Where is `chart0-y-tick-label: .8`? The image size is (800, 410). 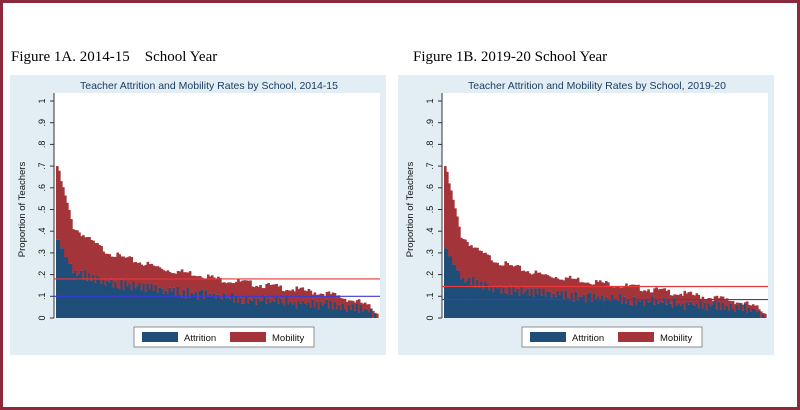
chart0-y-tick-label: .8 is located at coordinates (42, 145).